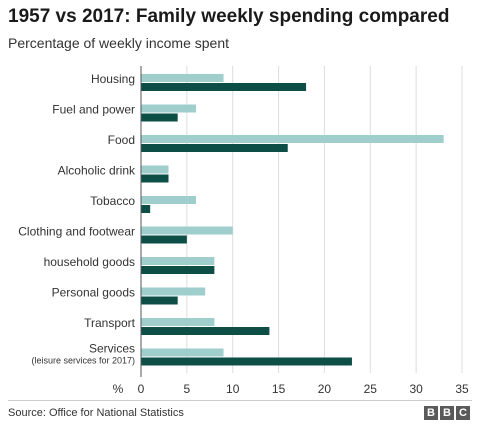  Describe the element at coordinates (416, 389) in the screenshot. I see `x-tick-label: 30` at that location.